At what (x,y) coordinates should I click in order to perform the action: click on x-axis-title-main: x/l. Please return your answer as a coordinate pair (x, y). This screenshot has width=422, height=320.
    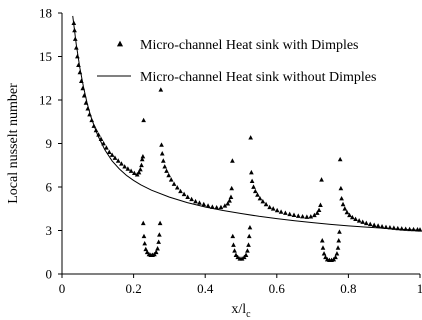
    Looking at the image, I should click on (238, 309).